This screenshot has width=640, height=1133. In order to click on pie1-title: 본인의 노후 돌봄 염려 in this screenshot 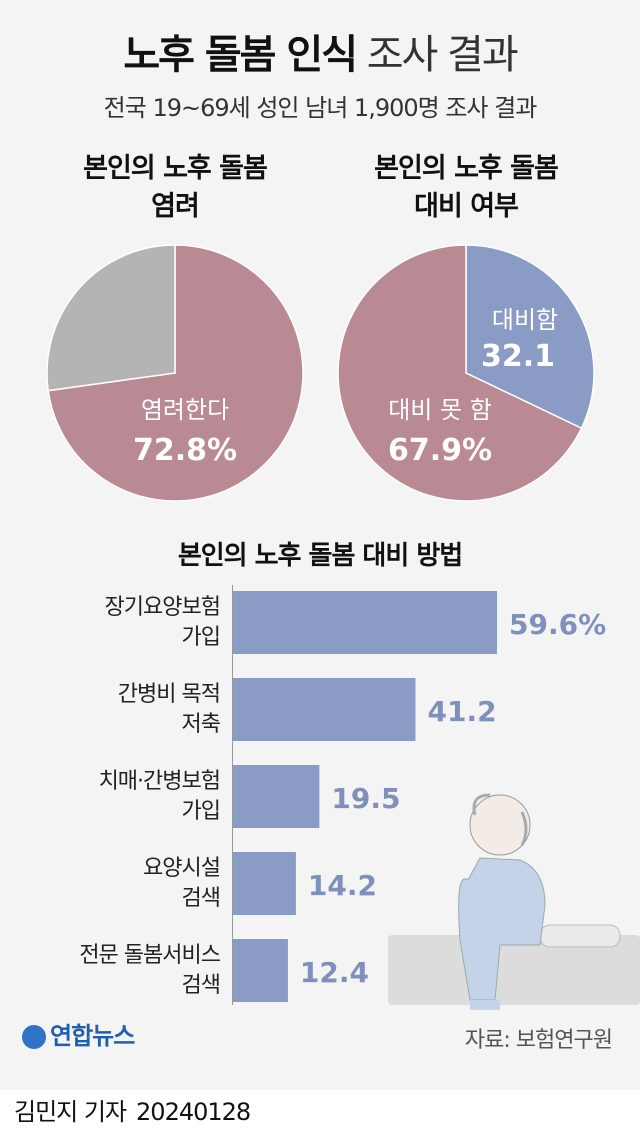, I will do `click(175, 188)`.